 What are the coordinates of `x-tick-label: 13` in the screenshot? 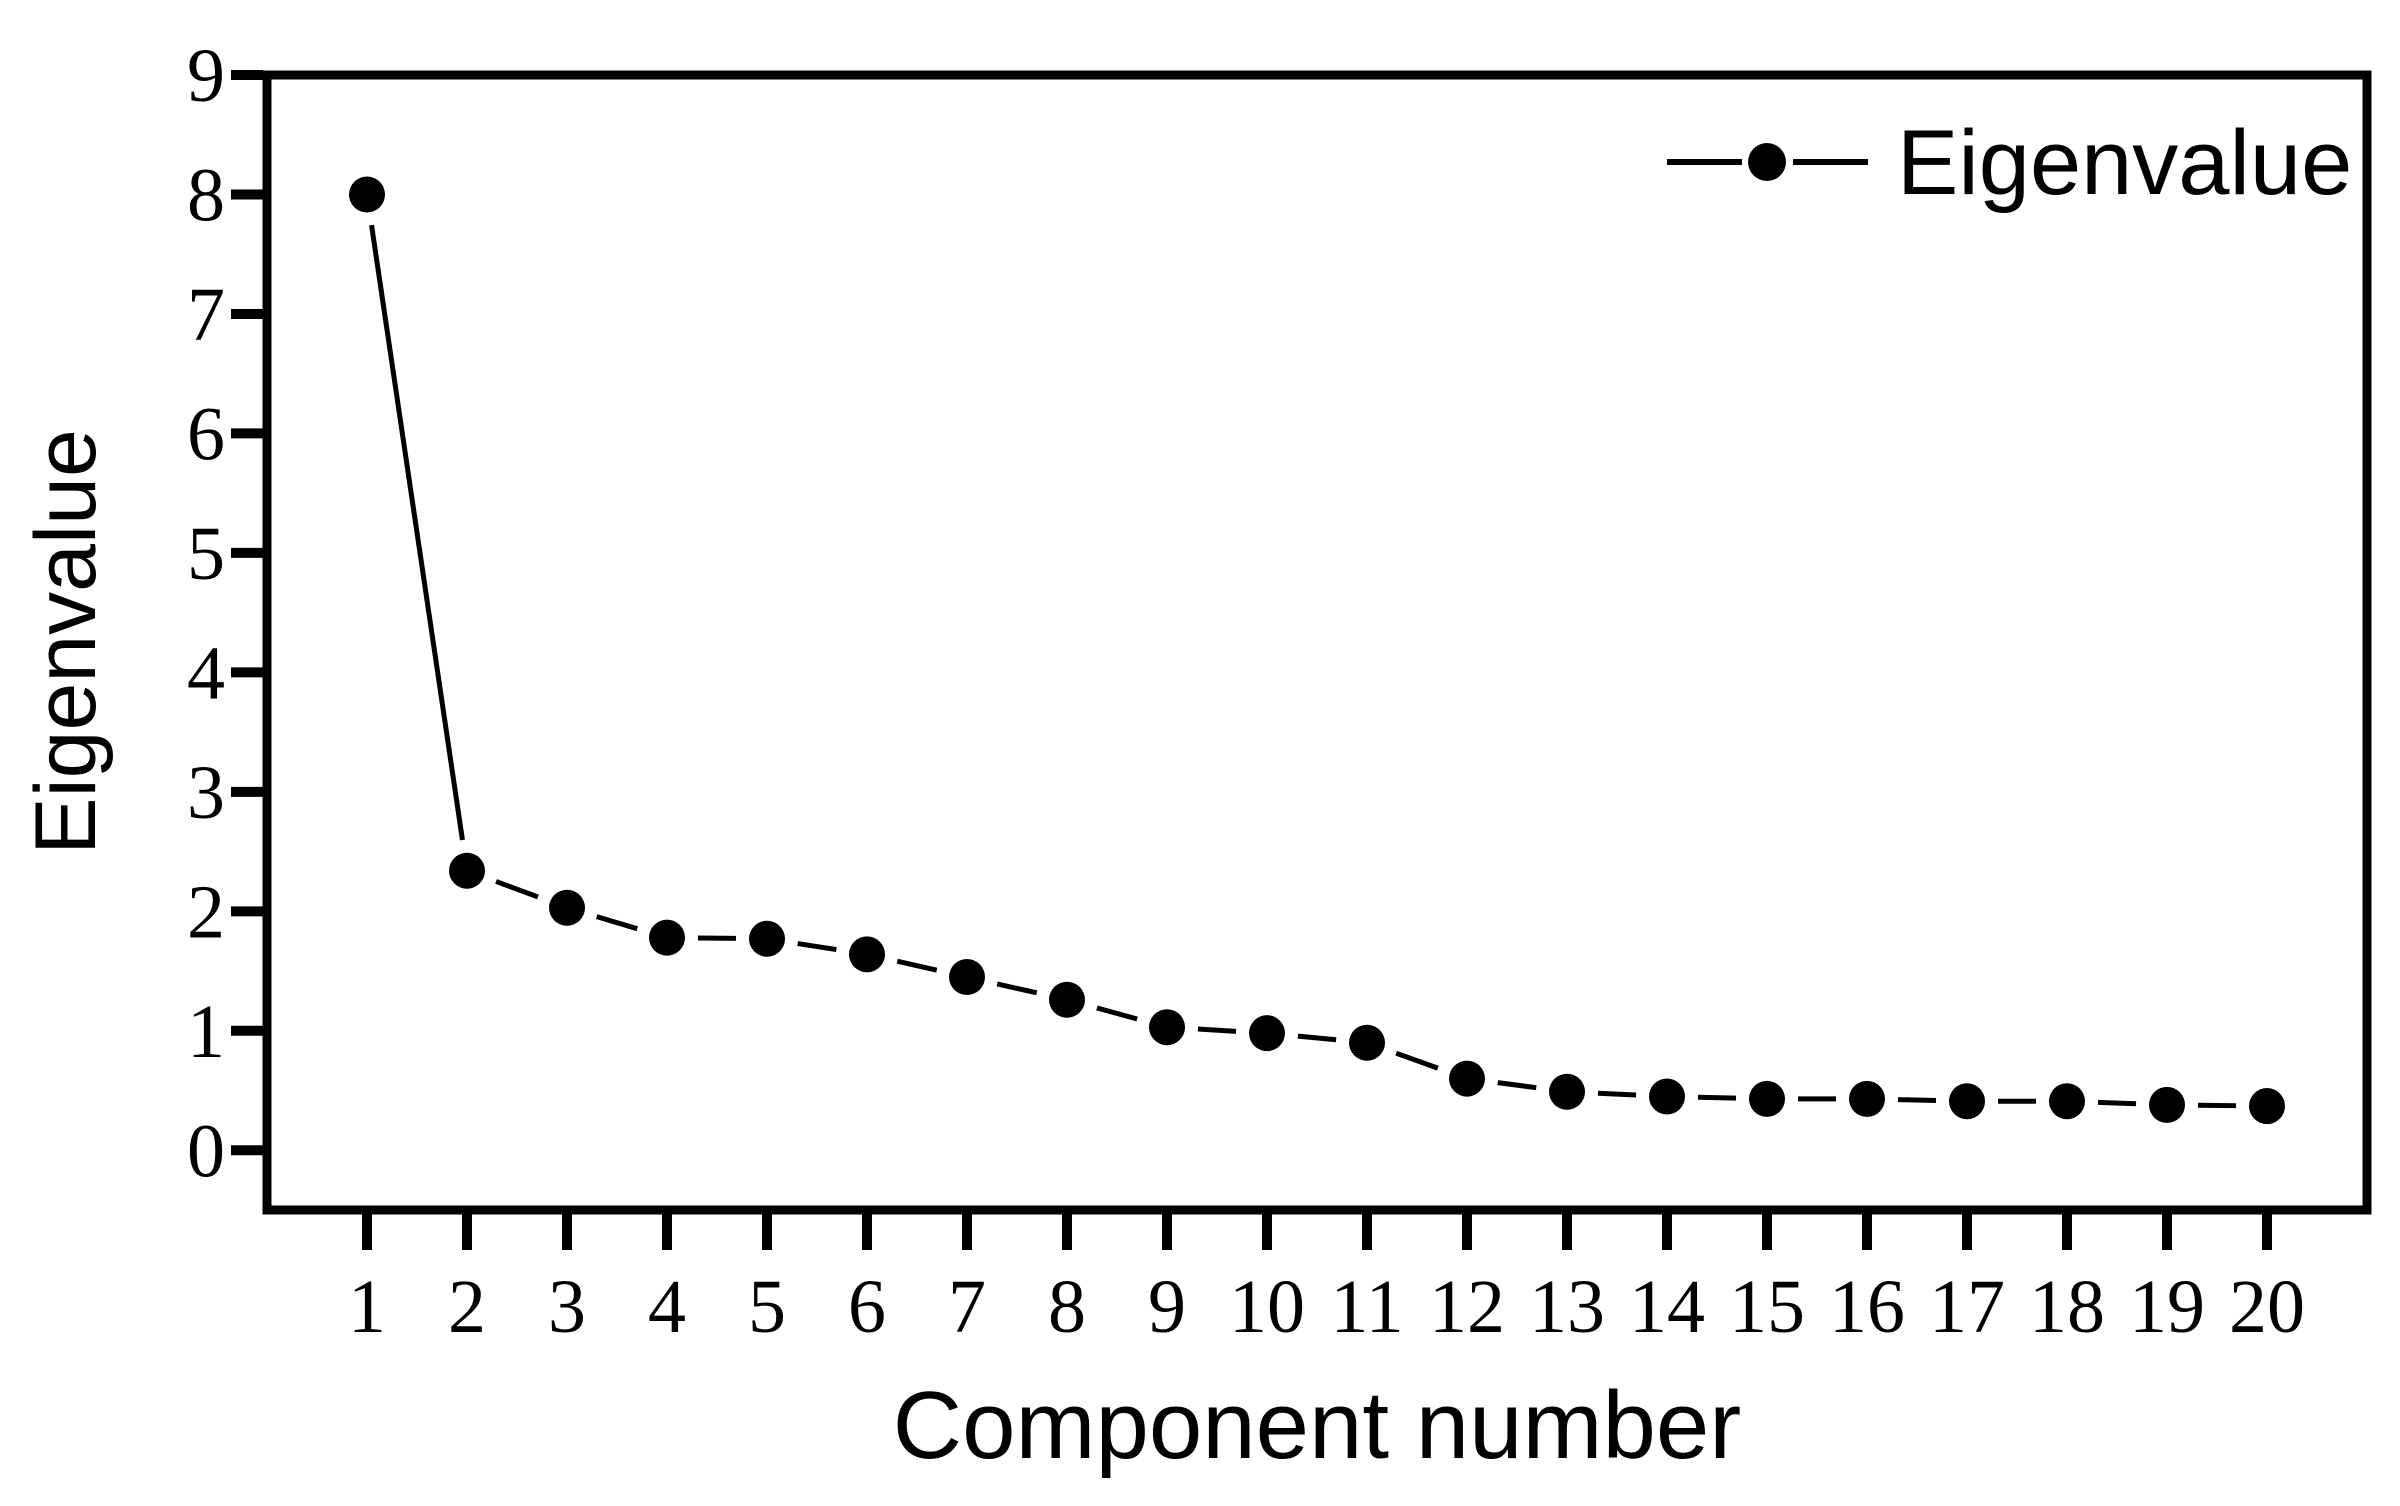 It's located at (1567, 1307).